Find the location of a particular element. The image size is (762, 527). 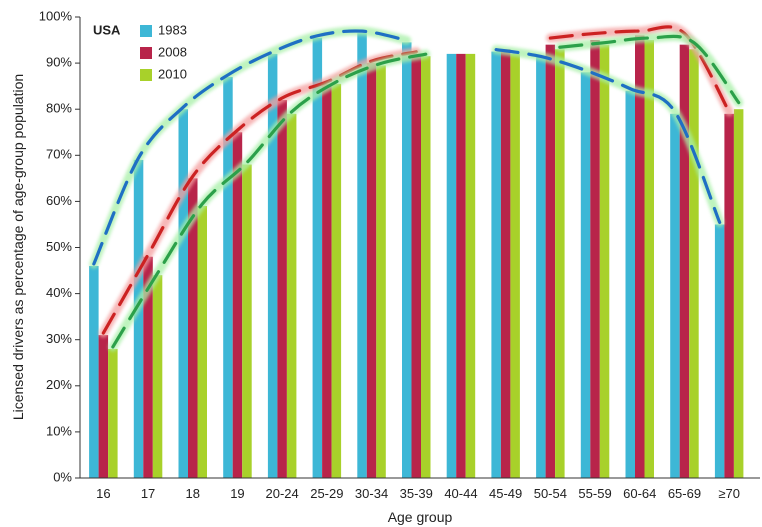

y-tick-label: 50% is located at coordinates (59, 246).